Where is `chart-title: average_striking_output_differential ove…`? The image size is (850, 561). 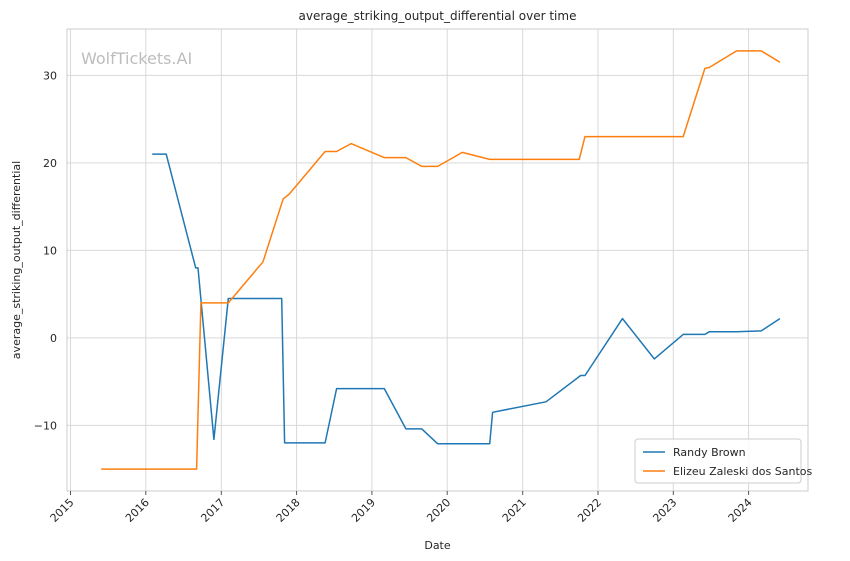
chart-title: average_striking_output_differential ove… is located at coordinates (438, 16).